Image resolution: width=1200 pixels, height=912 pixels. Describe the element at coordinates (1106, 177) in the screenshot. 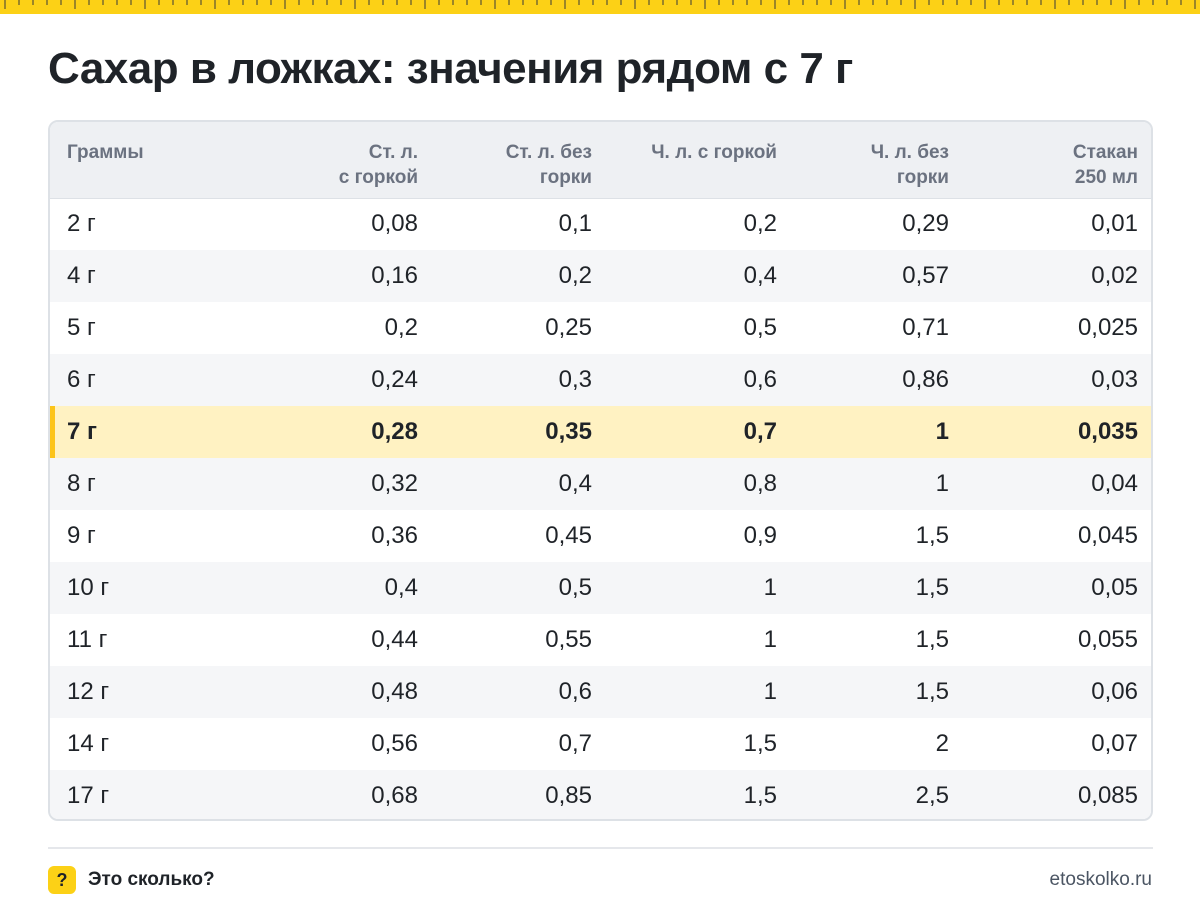

I see `column-header-line: 250 мл` at that location.